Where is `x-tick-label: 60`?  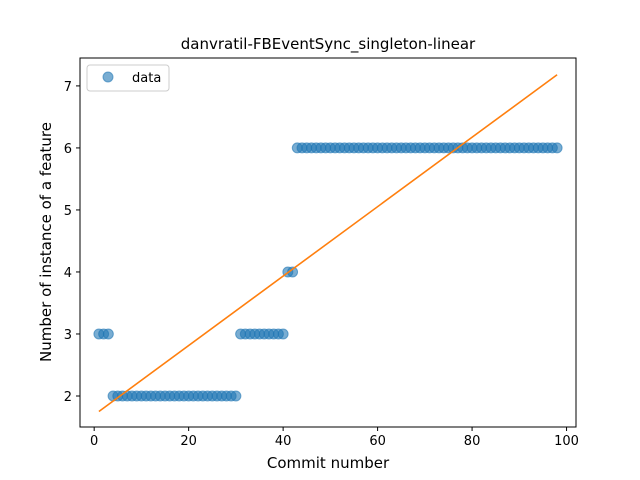 x-tick-label: 60 is located at coordinates (377, 441).